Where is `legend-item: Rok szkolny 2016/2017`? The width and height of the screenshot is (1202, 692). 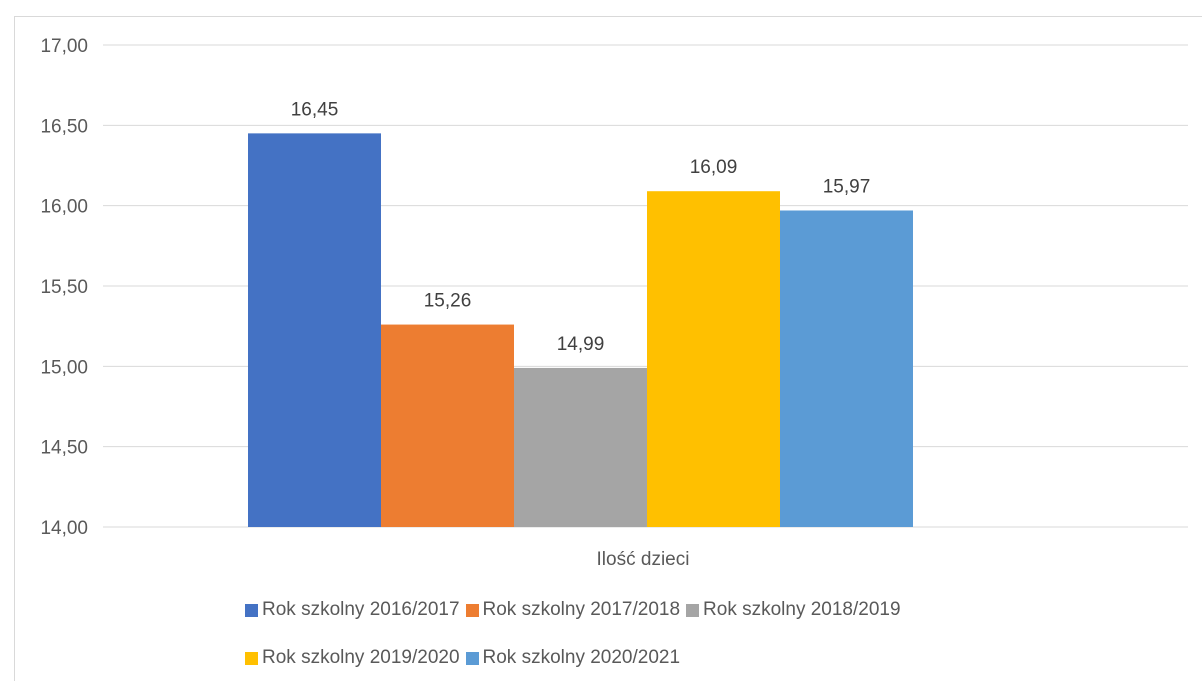 legend-item: Rok szkolny 2016/2017 is located at coordinates (352, 610).